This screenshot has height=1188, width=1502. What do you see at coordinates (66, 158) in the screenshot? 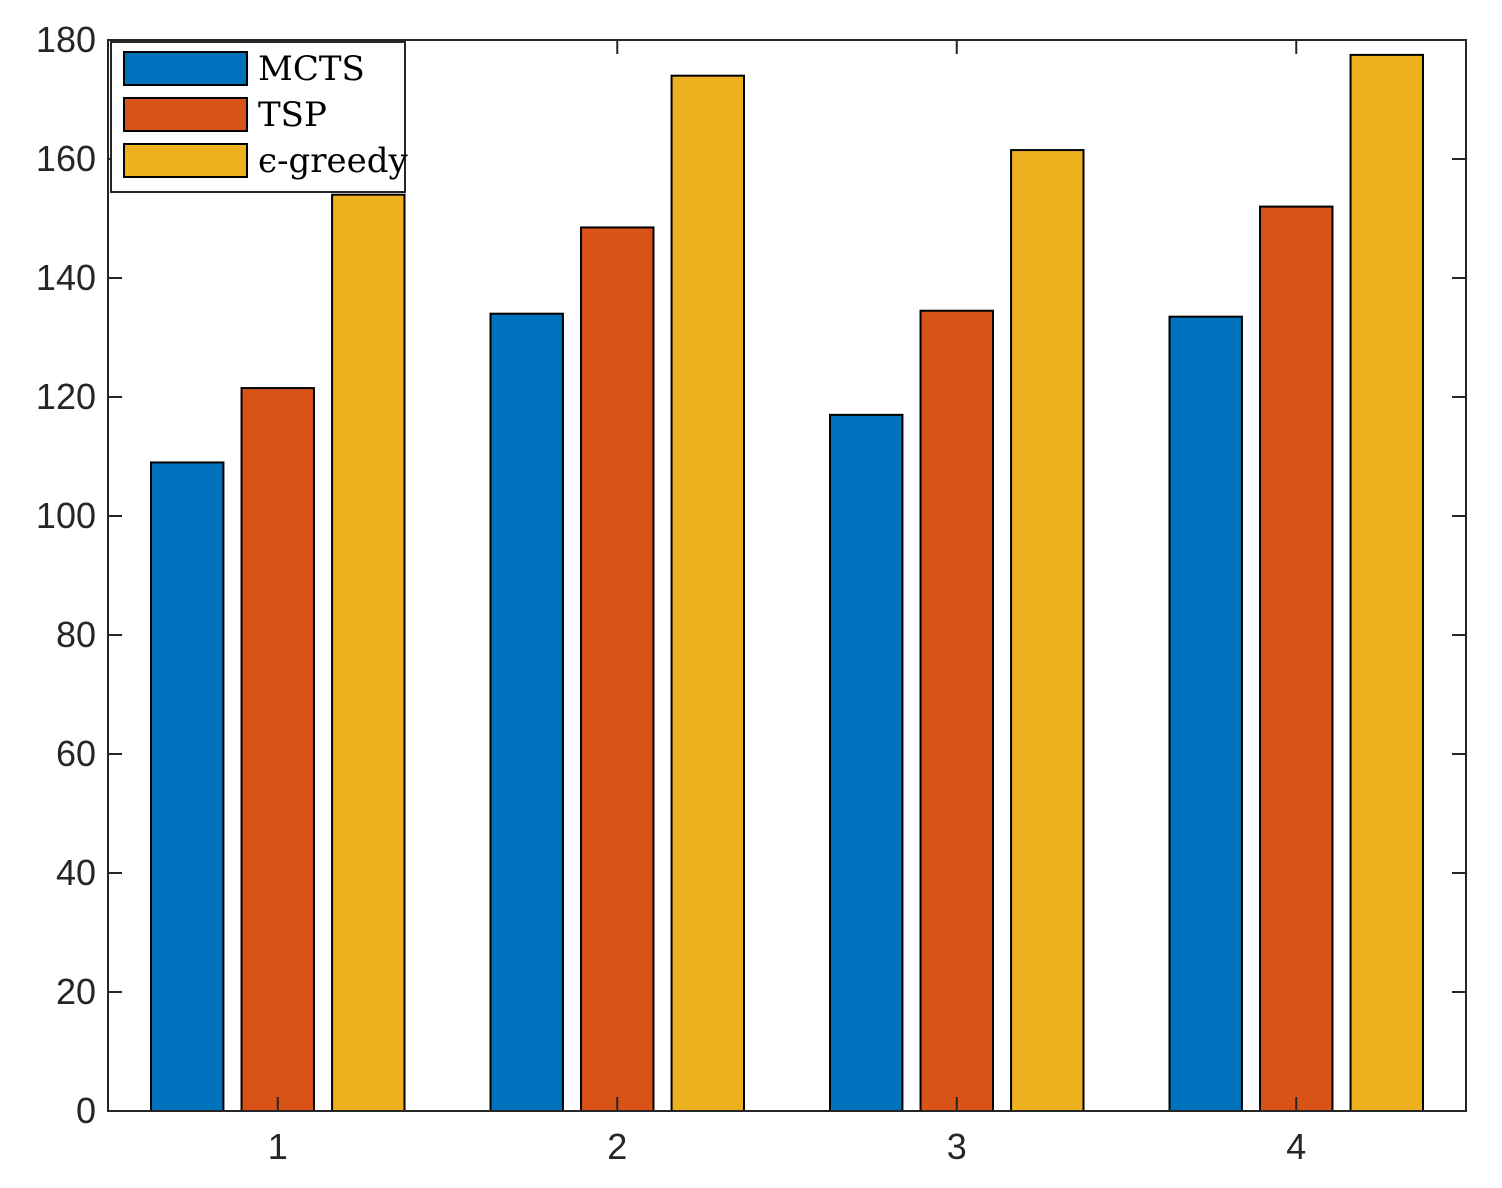
I see `y-tick-label: 160` at bounding box center [66, 158].